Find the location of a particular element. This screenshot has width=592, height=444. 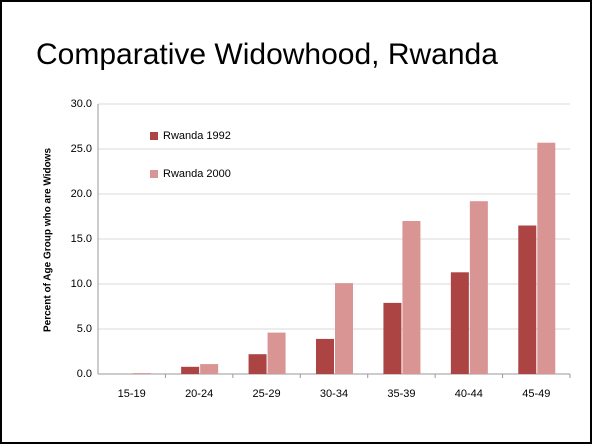

x-tick-label: 45-49 is located at coordinates (536, 394).